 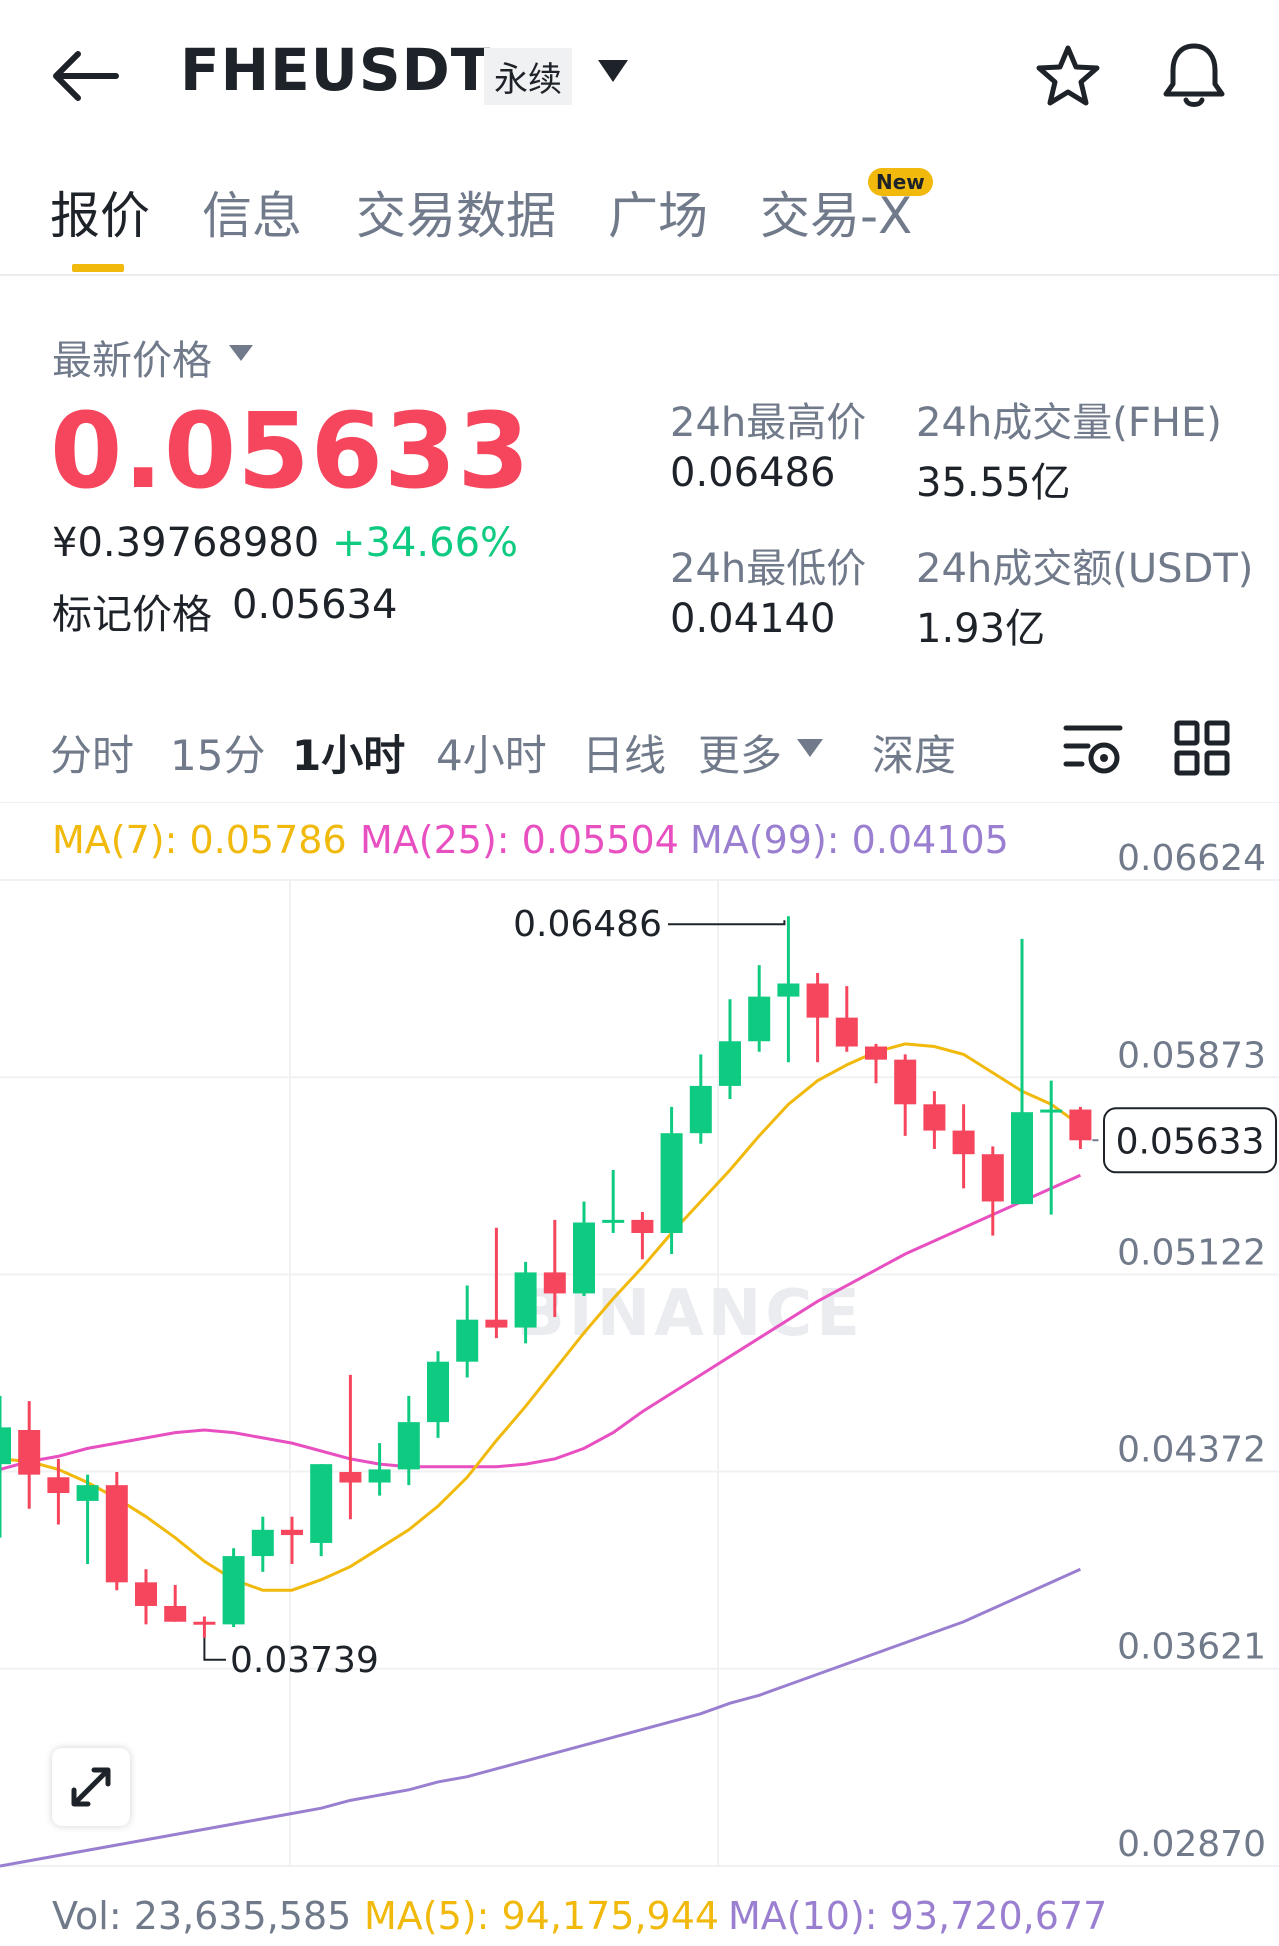 What do you see at coordinates (1069, 423) in the screenshot?
I see `volume-24h-label: 24h成交量(FHE)` at bounding box center [1069, 423].